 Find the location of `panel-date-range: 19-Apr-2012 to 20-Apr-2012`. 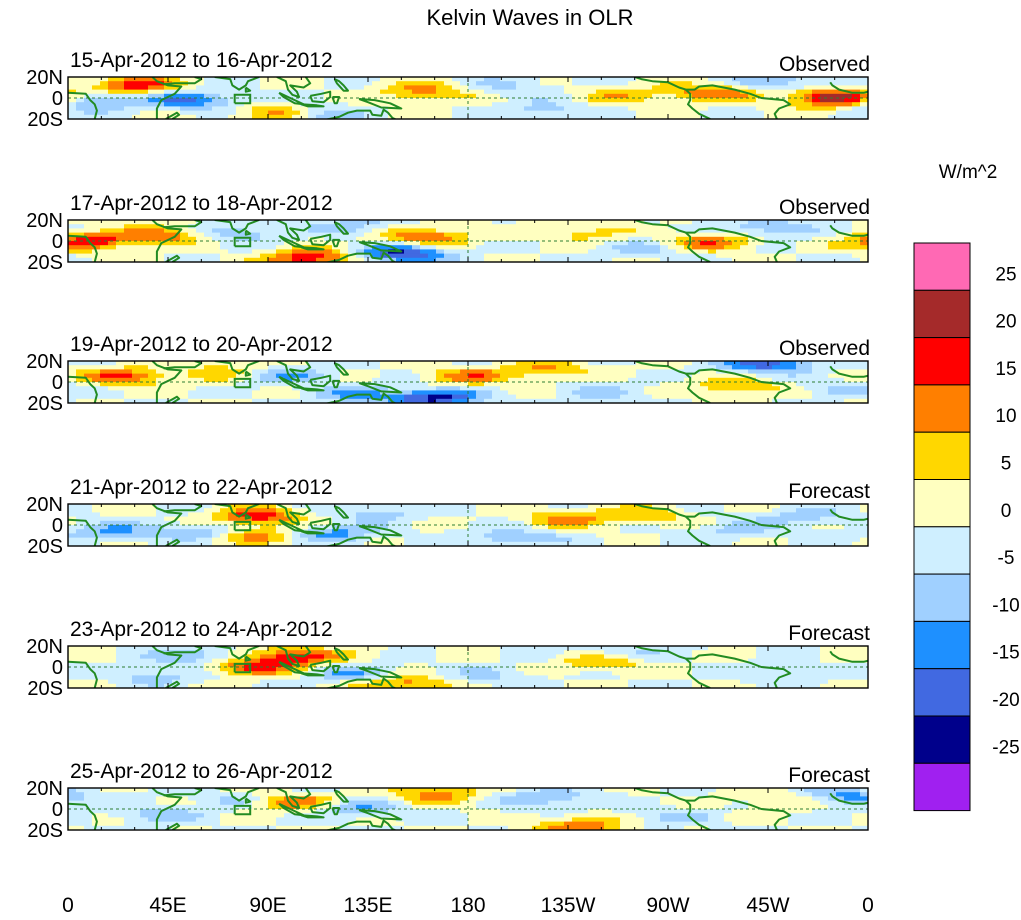

panel-date-range: 19-Apr-2012 to 20-Apr-2012 is located at coordinates (201, 344).